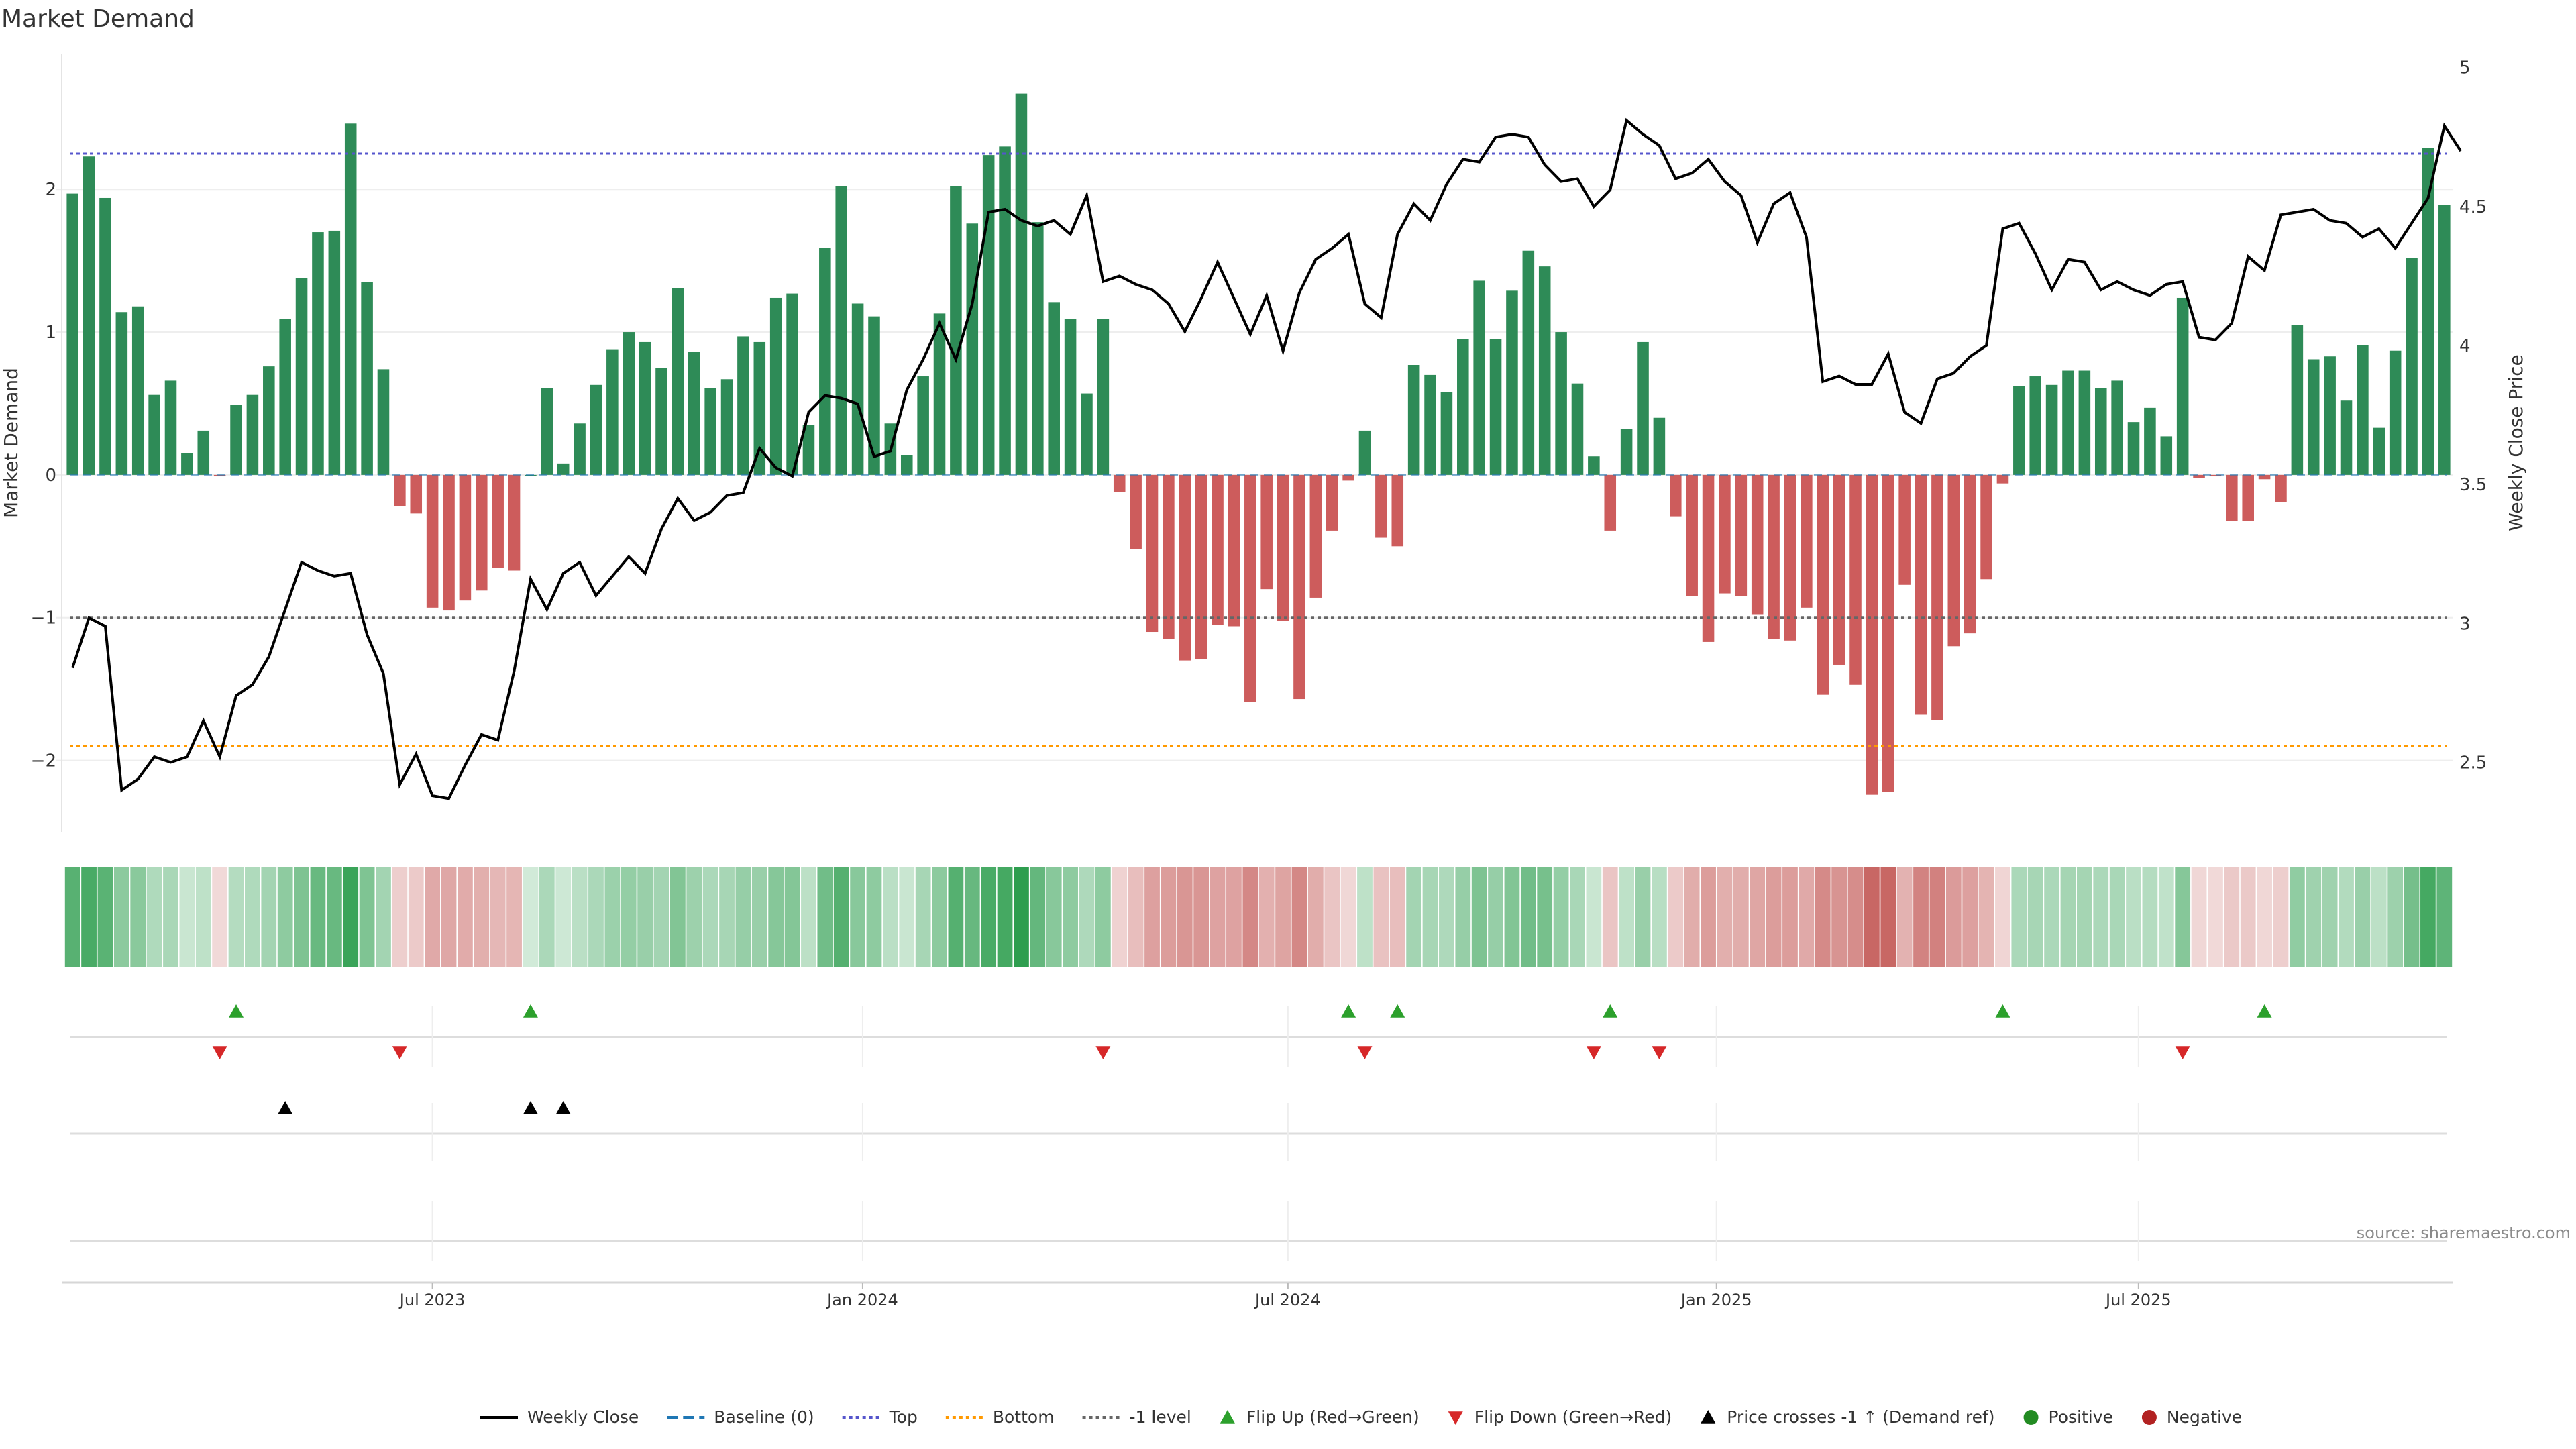 This screenshot has width=2576, height=1449. What do you see at coordinates (740, 1417) in the screenshot?
I see `legend-item: Baseline (0)` at bounding box center [740, 1417].